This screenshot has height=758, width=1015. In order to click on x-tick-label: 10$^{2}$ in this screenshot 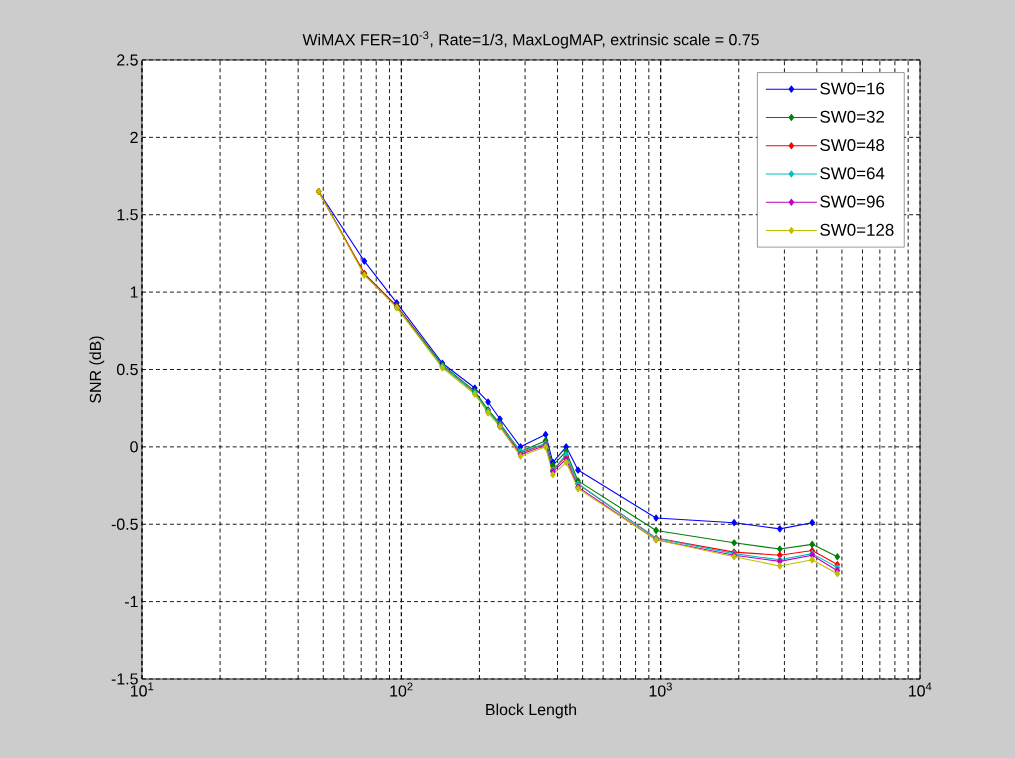, I will do `click(401, 689)`.